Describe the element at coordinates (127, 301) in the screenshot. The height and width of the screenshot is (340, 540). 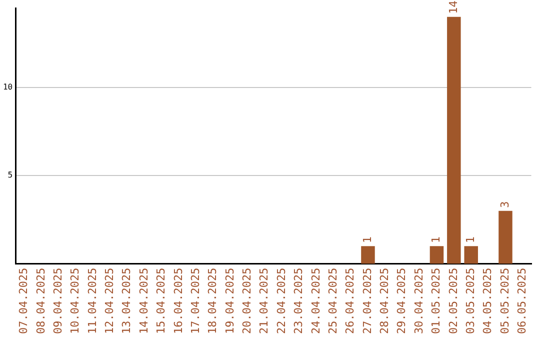
I see `x-tick-label: 13.04.2025` at that location.